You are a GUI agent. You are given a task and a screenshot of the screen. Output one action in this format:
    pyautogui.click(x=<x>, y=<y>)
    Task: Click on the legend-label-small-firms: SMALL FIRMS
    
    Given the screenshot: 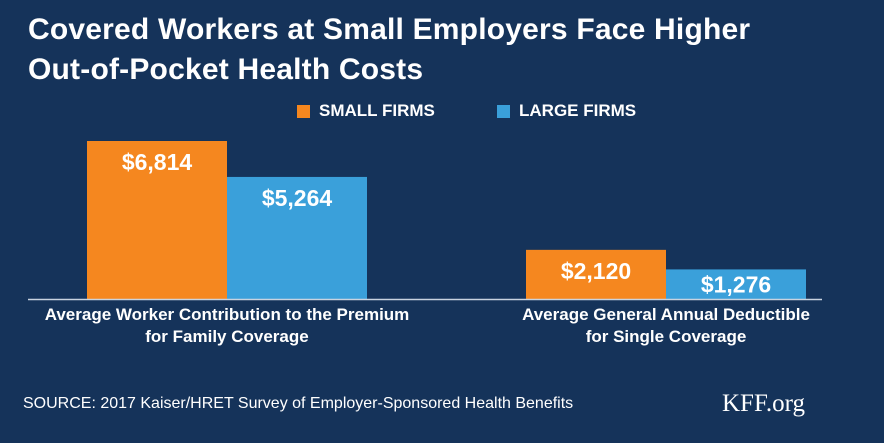 What is the action you would take?
    pyautogui.click(x=377, y=110)
    